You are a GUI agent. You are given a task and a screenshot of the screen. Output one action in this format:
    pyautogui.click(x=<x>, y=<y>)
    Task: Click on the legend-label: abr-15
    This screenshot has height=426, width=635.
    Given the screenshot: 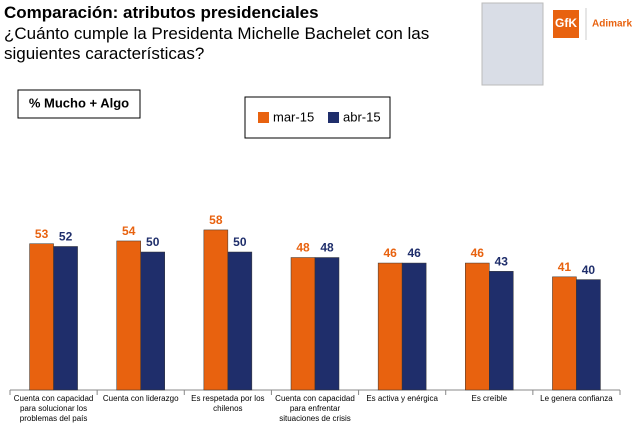 What is the action you would take?
    pyautogui.click(x=362, y=116)
    